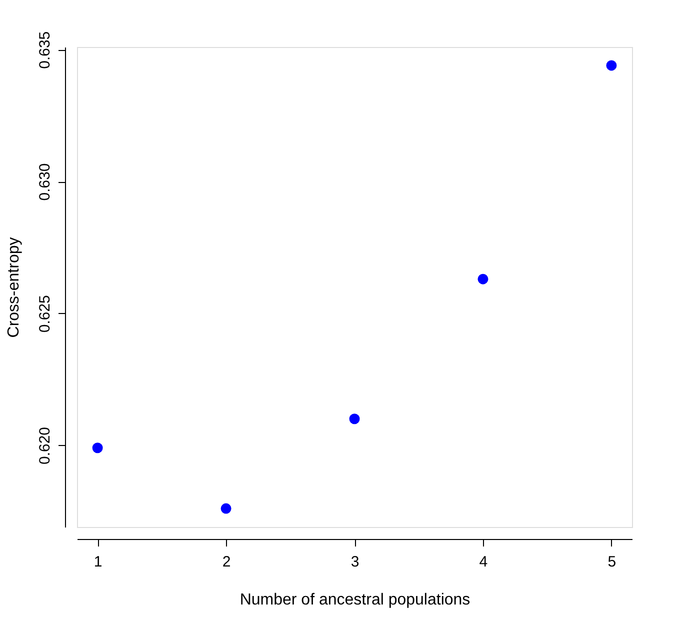 This screenshot has width=680, height=621. What do you see at coordinates (45, 182) in the screenshot?
I see `y-tick-label: 0.630` at bounding box center [45, 182].